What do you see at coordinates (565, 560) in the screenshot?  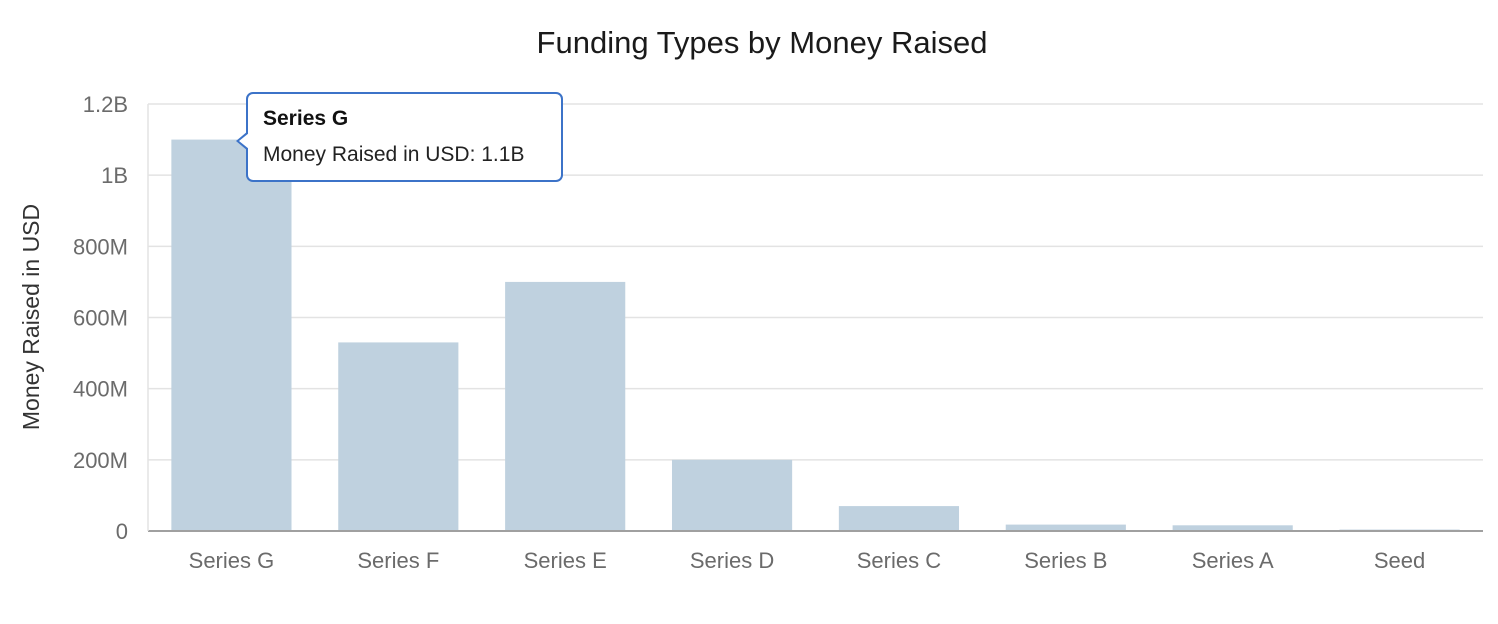 I see `x-tick-label: Series E` at bounding box center [565, 560].